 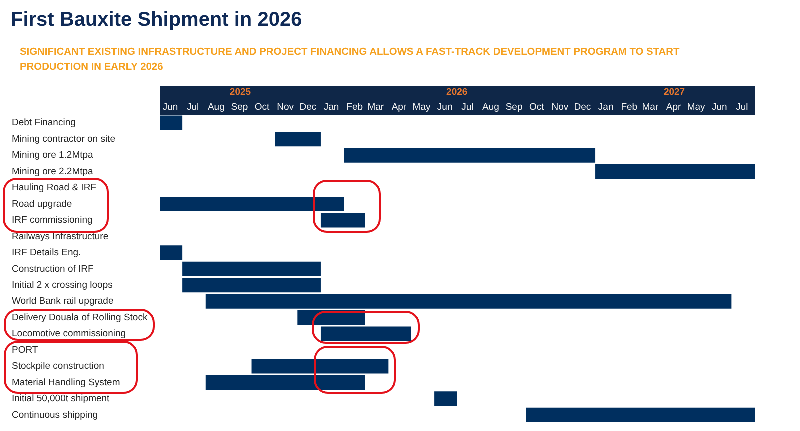 I want to click on y-tick-label: Debt Financing, so click(x=44, y=123).